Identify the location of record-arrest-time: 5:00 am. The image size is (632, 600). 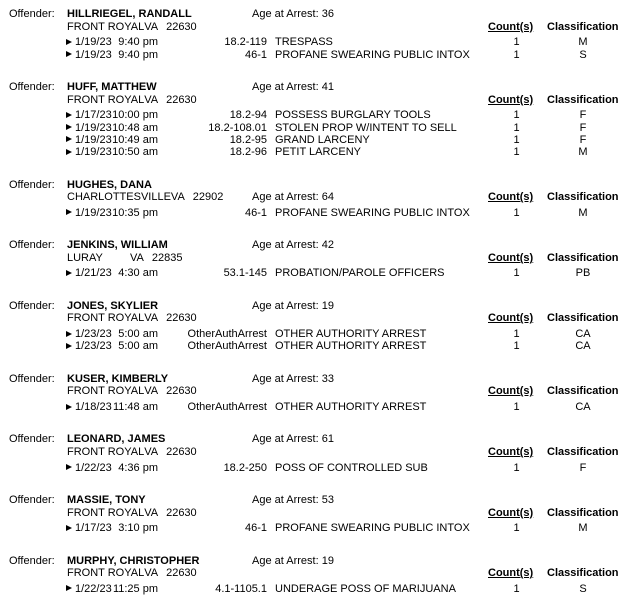
(138, 334).